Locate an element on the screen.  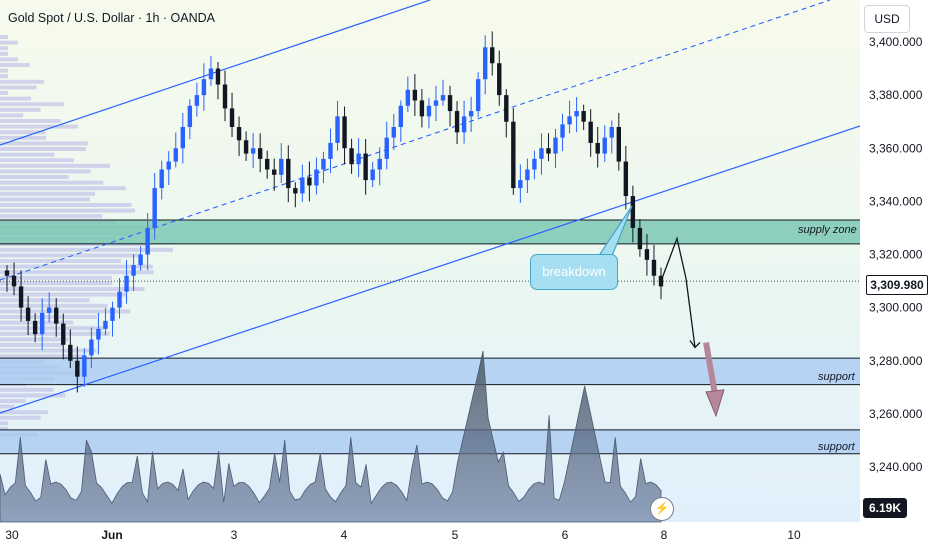
price-axis-label: 3,280.000 is located at coordinates (896, 361).